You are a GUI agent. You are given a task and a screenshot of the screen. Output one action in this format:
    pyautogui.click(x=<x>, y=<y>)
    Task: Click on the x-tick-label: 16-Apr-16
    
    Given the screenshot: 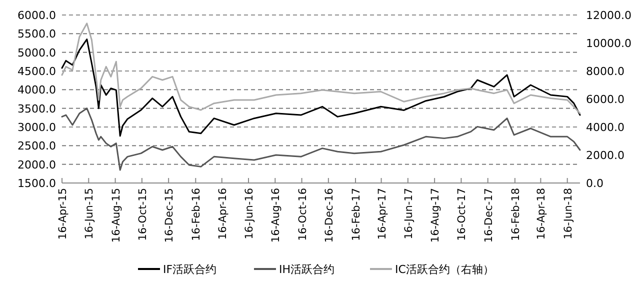 What is the action you would take?
    pyautogui.click(x=222, y=214)
    